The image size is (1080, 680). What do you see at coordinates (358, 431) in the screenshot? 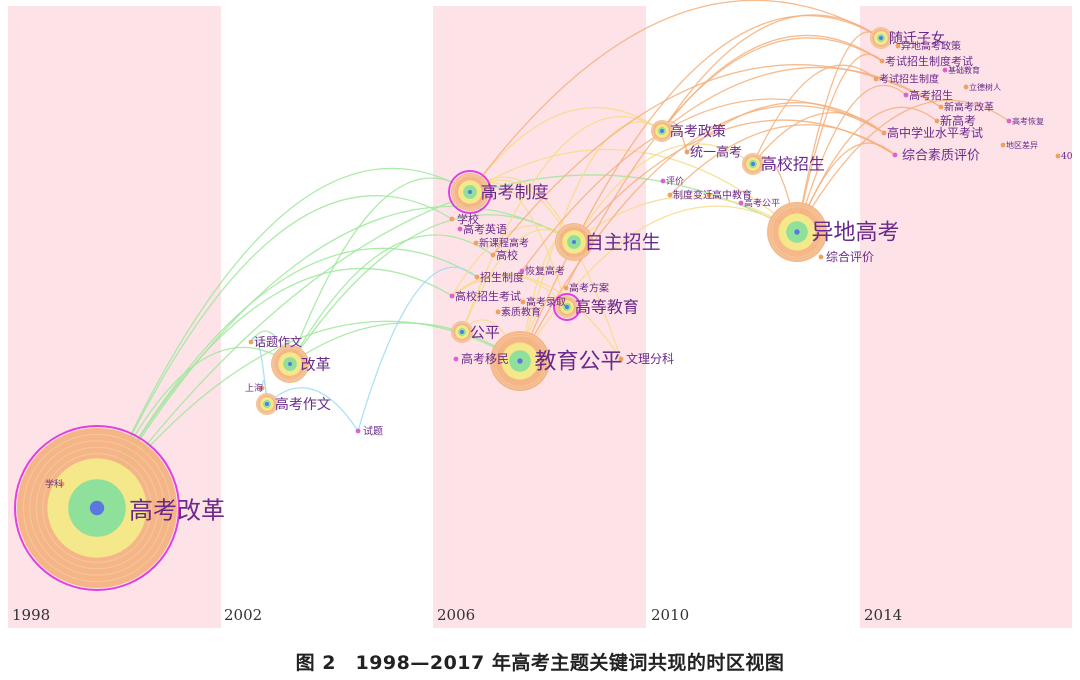
I see `keyword-node-k7` at bounding box center [358, 431].